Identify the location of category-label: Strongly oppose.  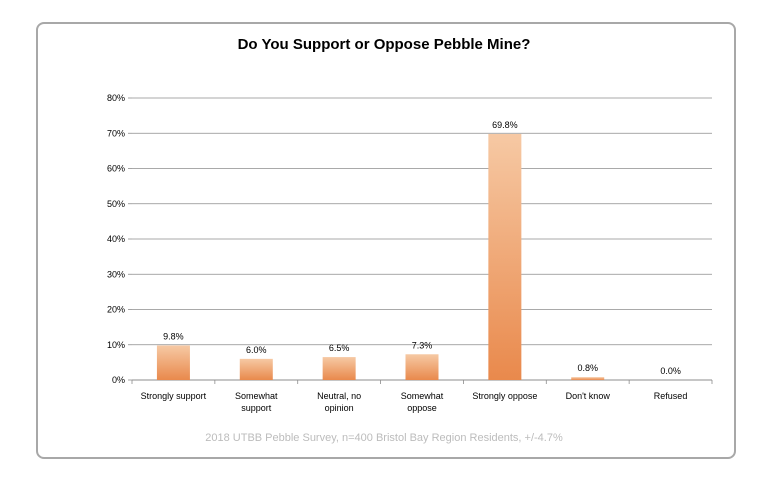
(504, 396).